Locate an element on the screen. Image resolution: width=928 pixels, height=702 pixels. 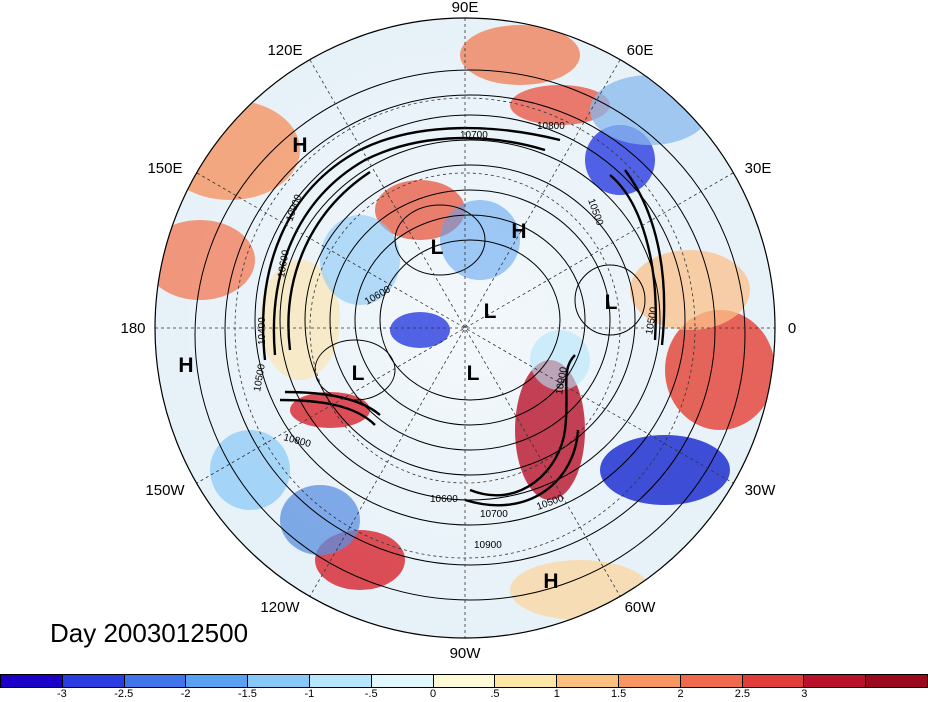
lon-label-150w: 150W is located at coordinates (165, 490).